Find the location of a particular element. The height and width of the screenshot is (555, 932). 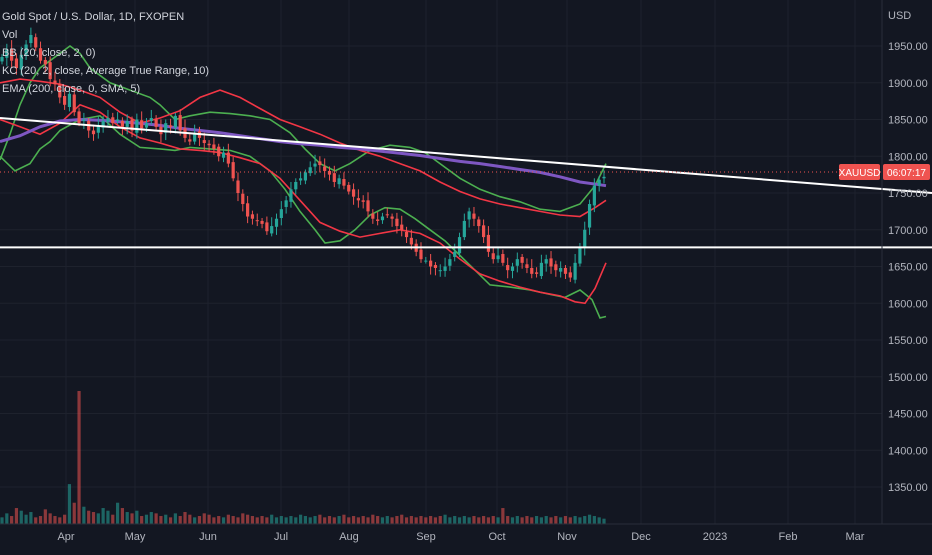

symbol-title: Gold Spot / U.S. Dollar, 1D, FXOPEN is located at coordinates (93, 17).